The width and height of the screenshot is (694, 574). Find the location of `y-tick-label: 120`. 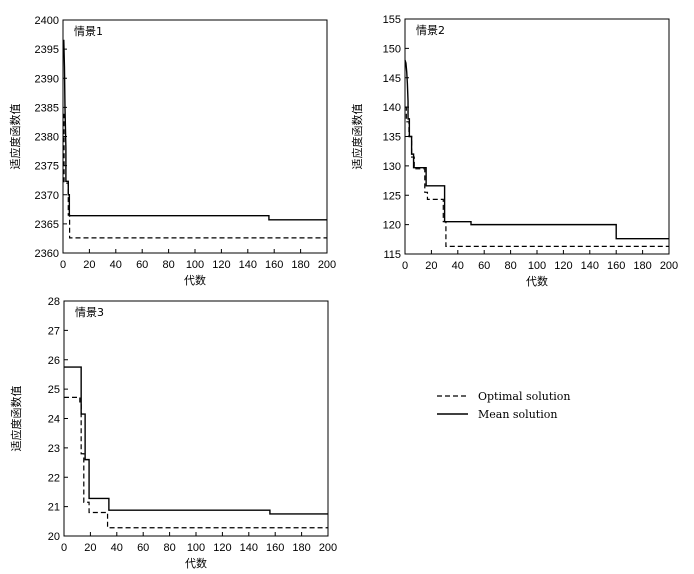

y-tick-label: 120 is located at coordinates (392, 226).